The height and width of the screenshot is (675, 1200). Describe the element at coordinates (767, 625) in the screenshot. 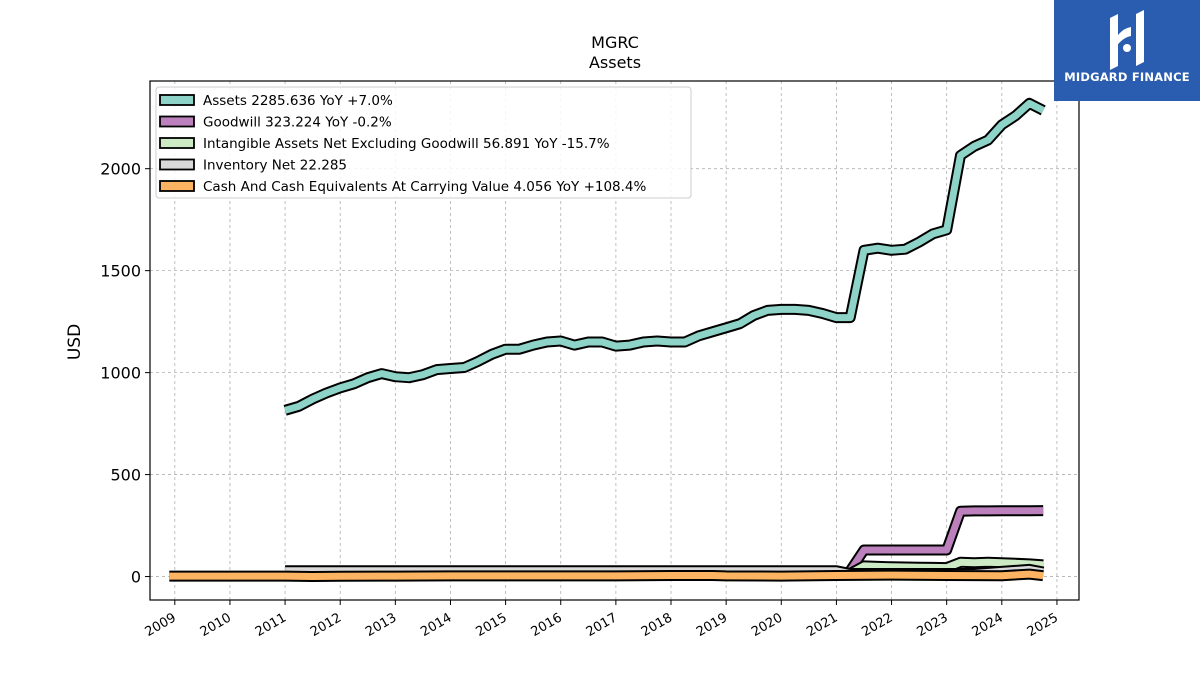

I see `x-tick-label: 2020` at that location.